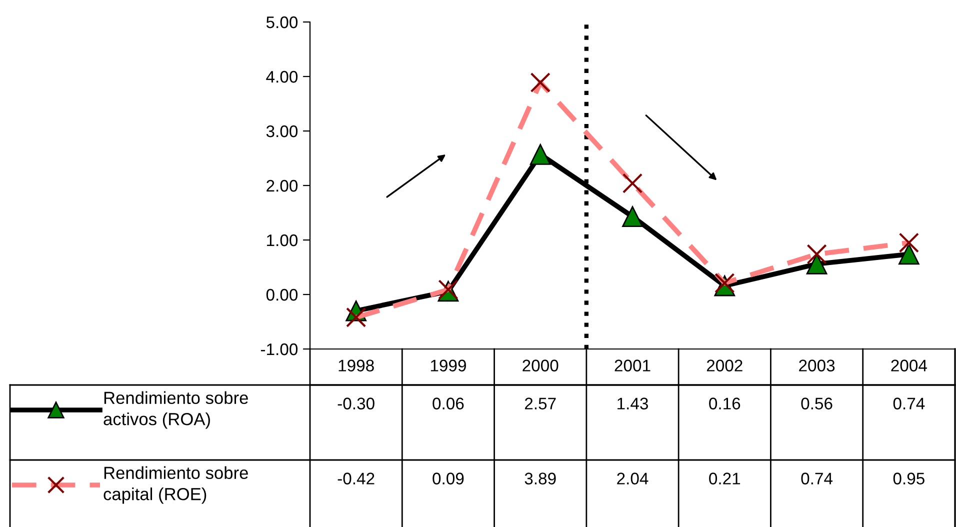  Describe the element at coordinates (282, 131) in the screenshot. I see `y-tick-label: 3.00` at that location.